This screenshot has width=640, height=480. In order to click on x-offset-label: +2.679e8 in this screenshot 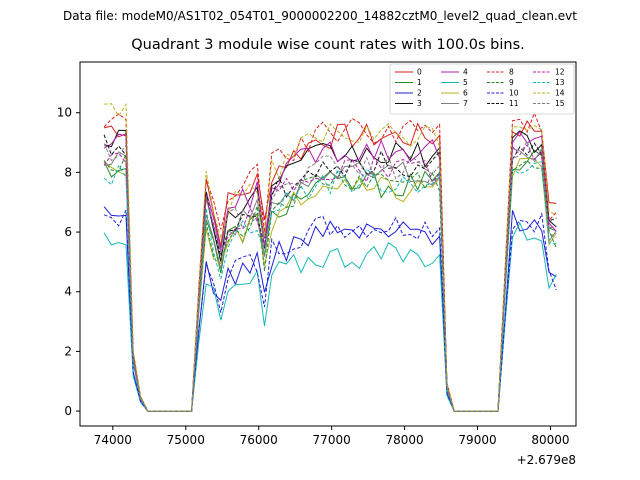, I will do `click(546, 460)`.